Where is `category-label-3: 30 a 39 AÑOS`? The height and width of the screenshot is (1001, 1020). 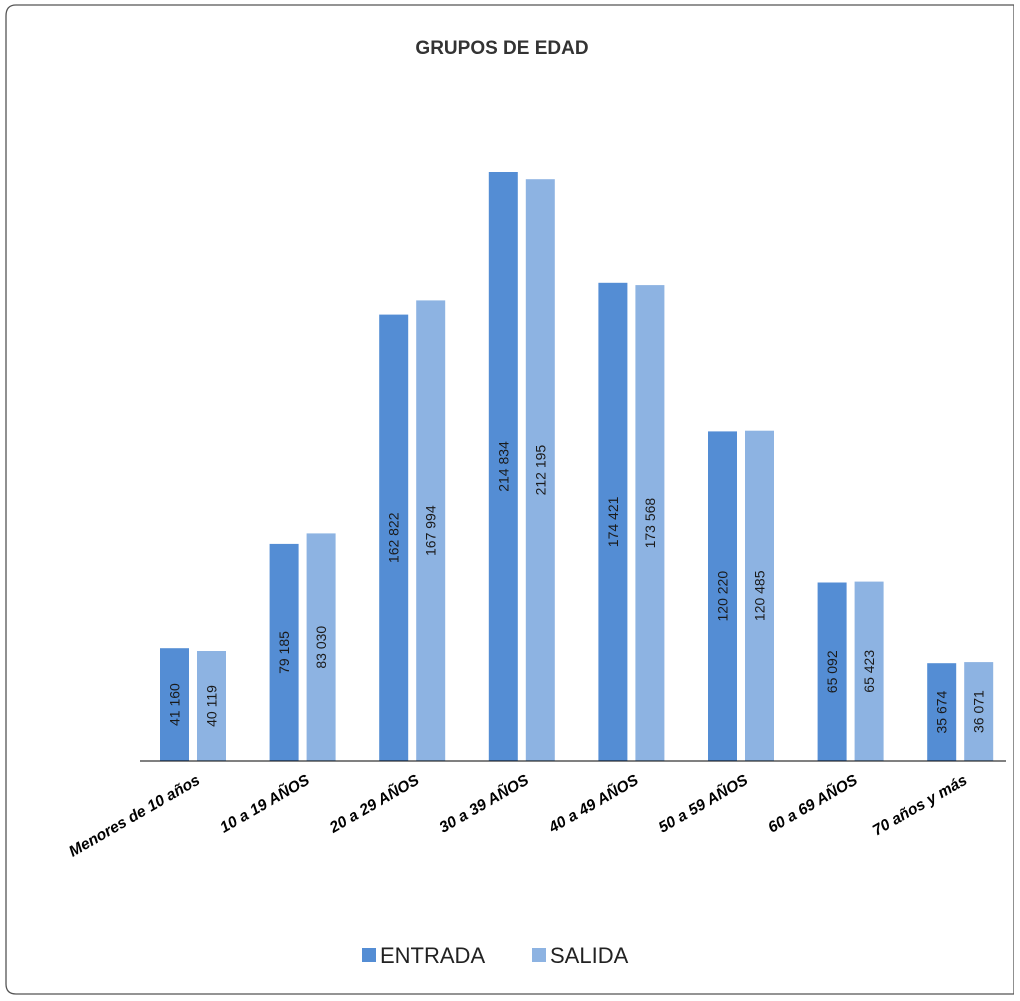 category-label-3: 30 a 39 AÑOS is located at coordinates (484, 804).